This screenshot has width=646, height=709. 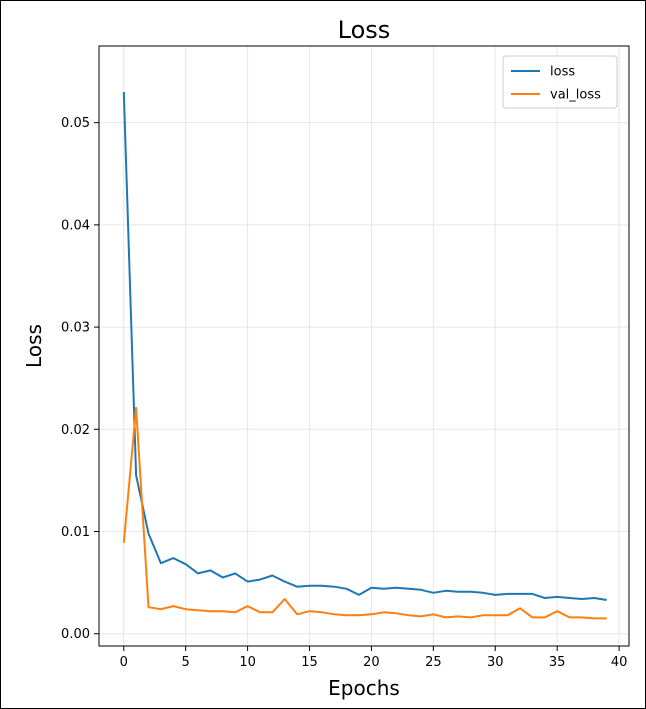 I want to click on y-tick-label: 0.01, so click(x=75, y=532).